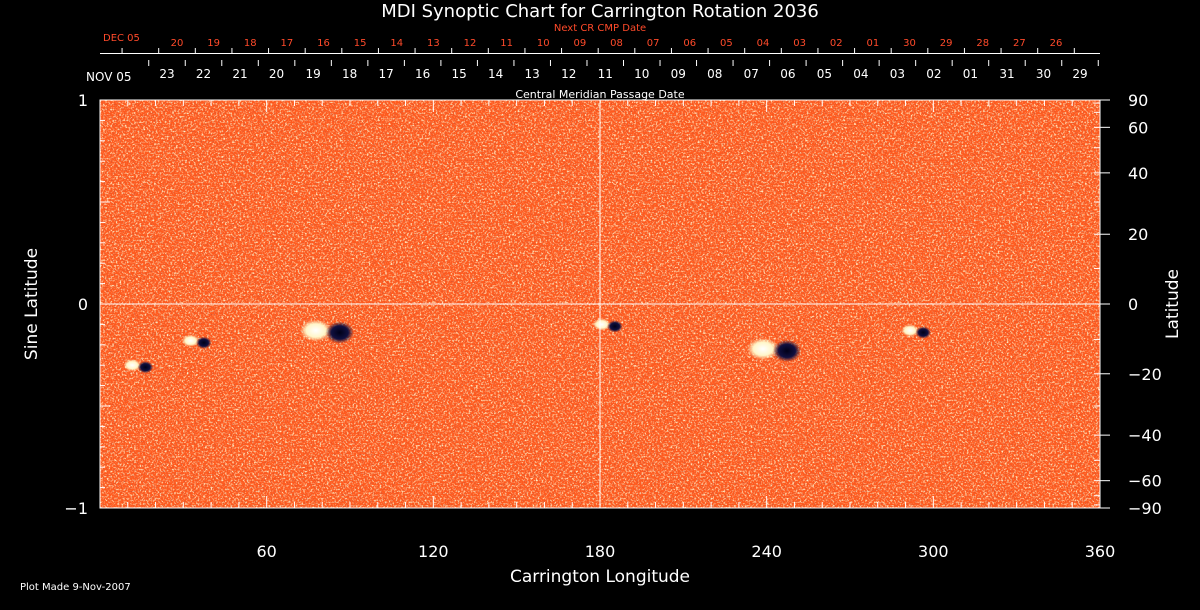 Image resolution: width=1200 pixels, height=610 pixels. What do you see at coordinates (766, 551) in the screenshot?
I see `x-tick-label: 240` at bounding box center [766, 551].